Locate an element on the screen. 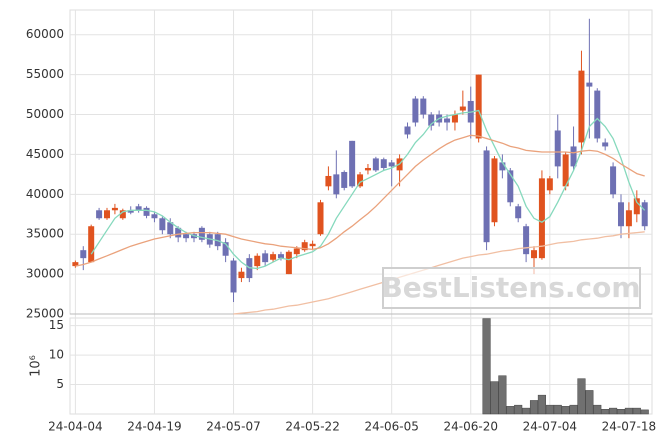 This screenshot has width=671, height=444. y-tick-label: 15 is located at coordinates (56, 325).